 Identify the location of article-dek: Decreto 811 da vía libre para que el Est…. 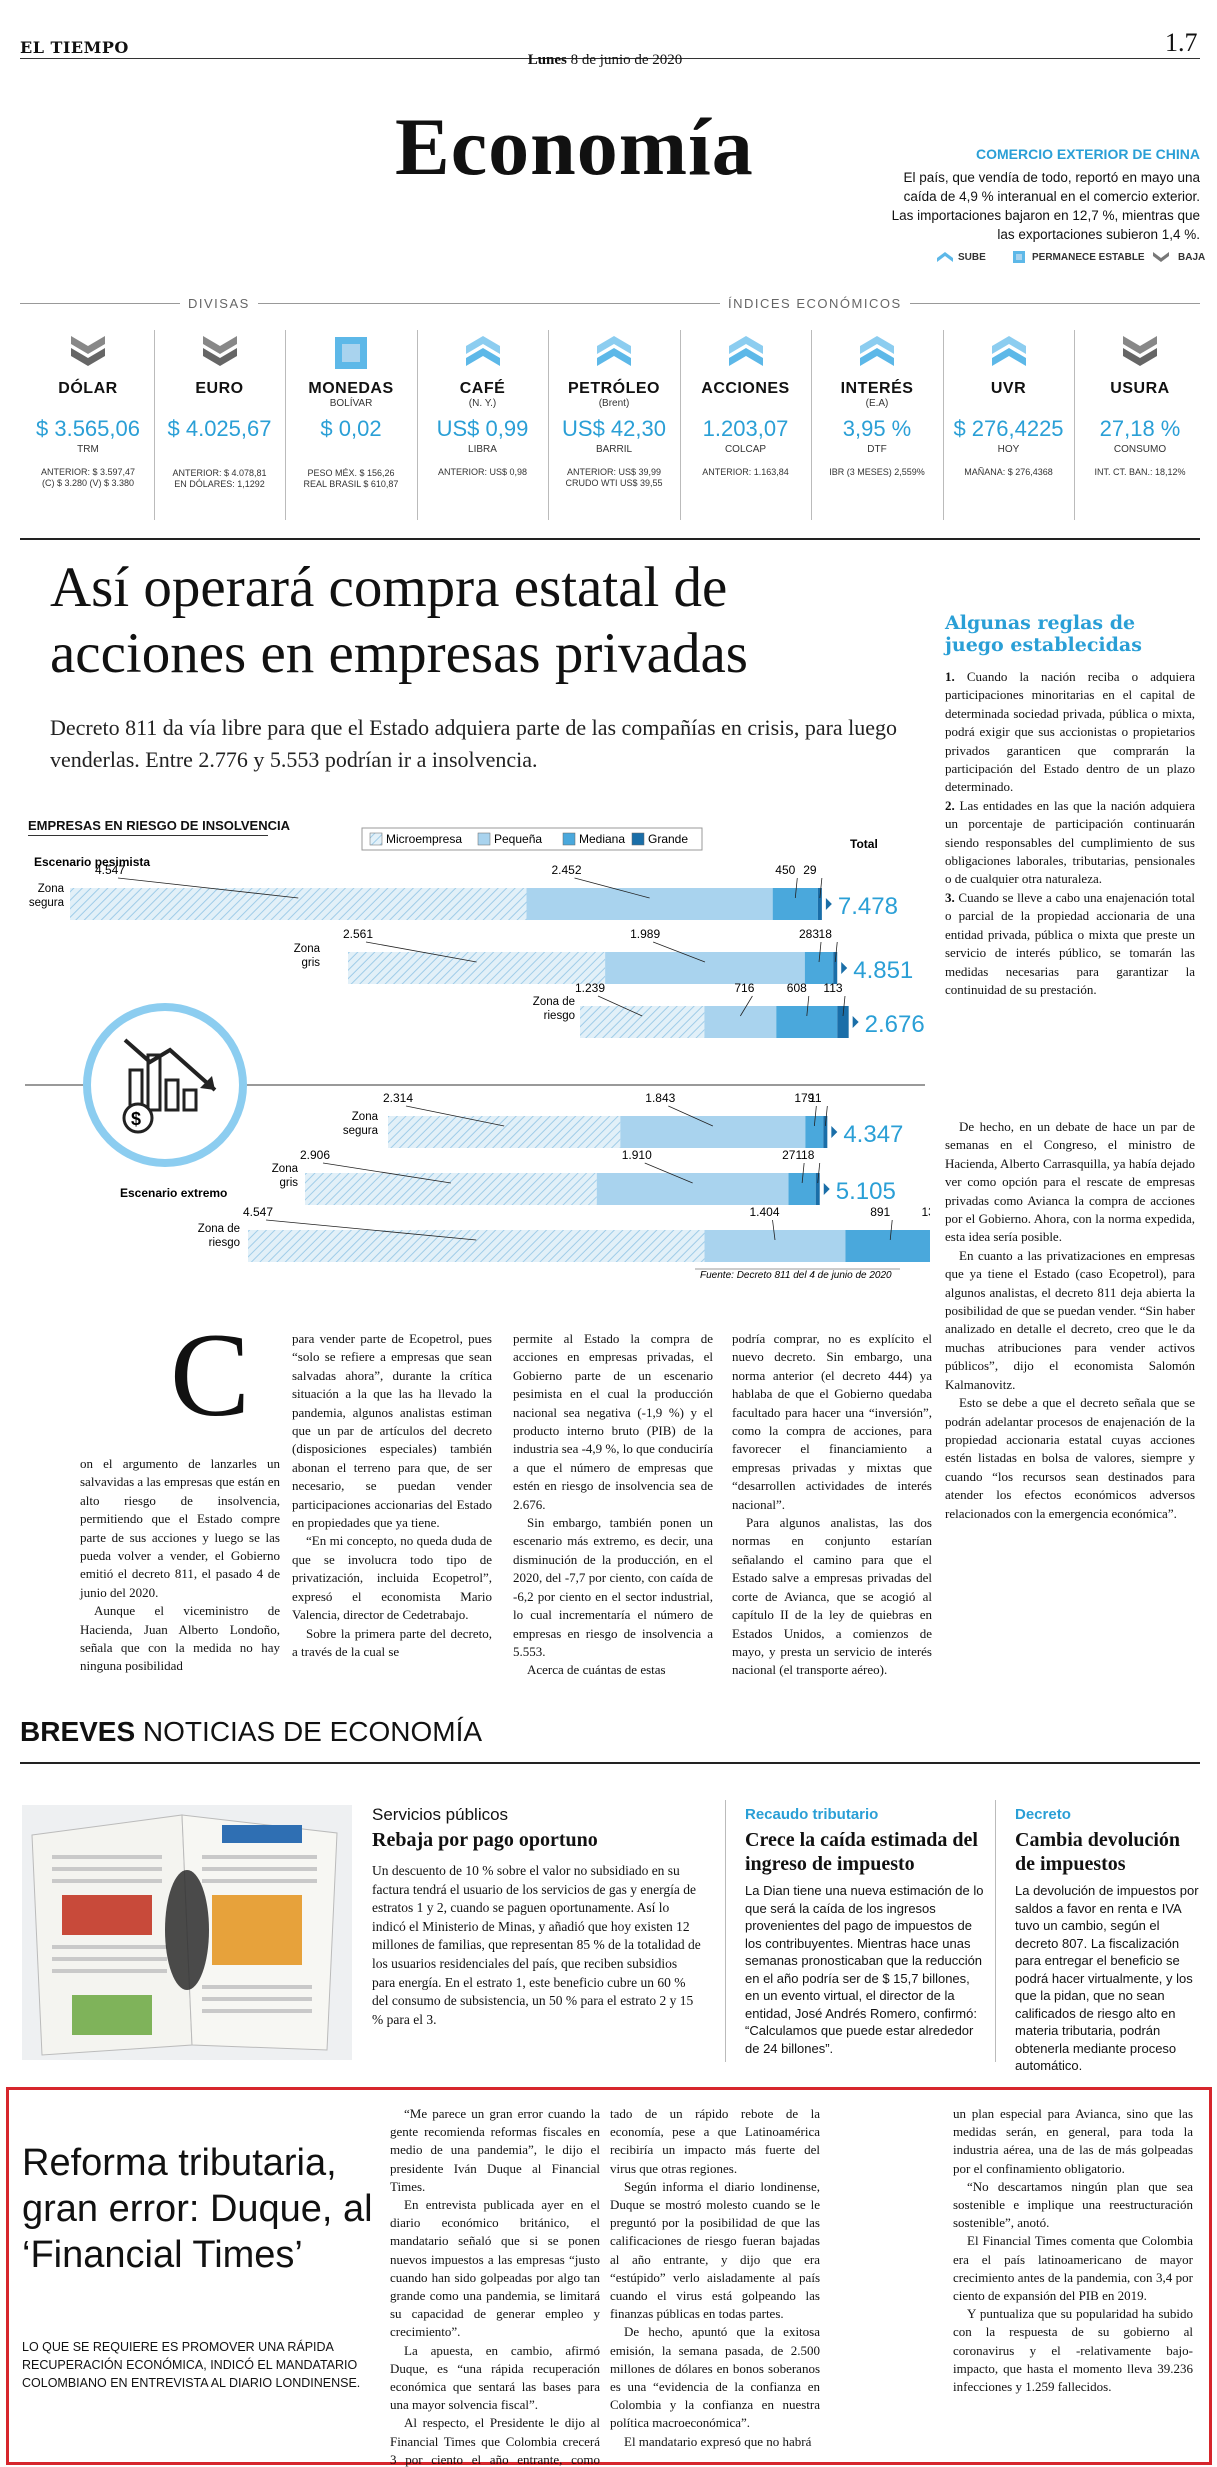
(474, 743).